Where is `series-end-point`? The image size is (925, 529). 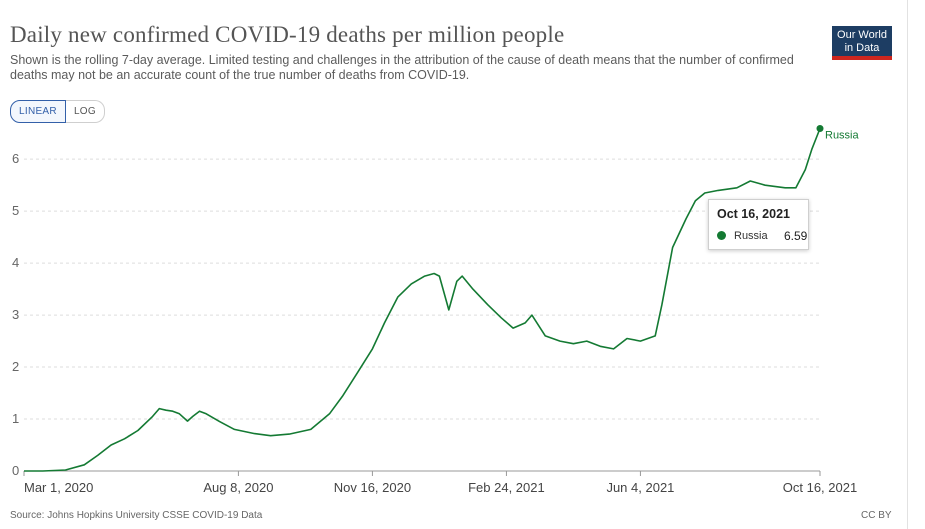
series-end-point is located at coordinates (820, 129).